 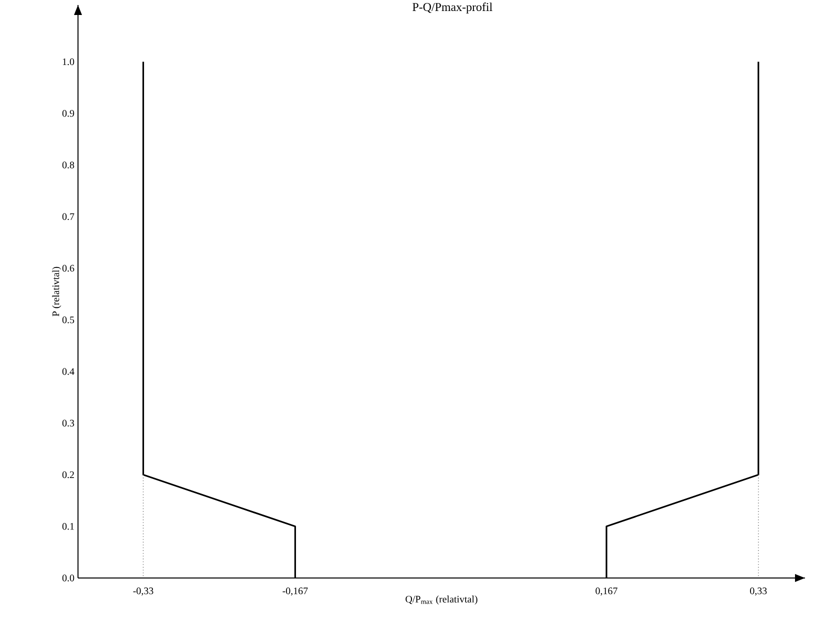 I want to click on y-tick-label: 0.3, so click(x=68, y=423).